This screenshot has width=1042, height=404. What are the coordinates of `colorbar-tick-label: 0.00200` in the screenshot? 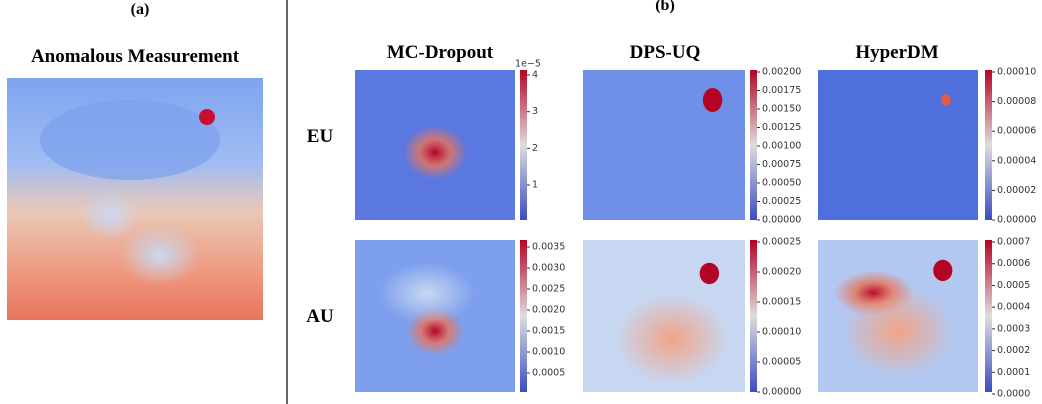 It's located at (781, 72).